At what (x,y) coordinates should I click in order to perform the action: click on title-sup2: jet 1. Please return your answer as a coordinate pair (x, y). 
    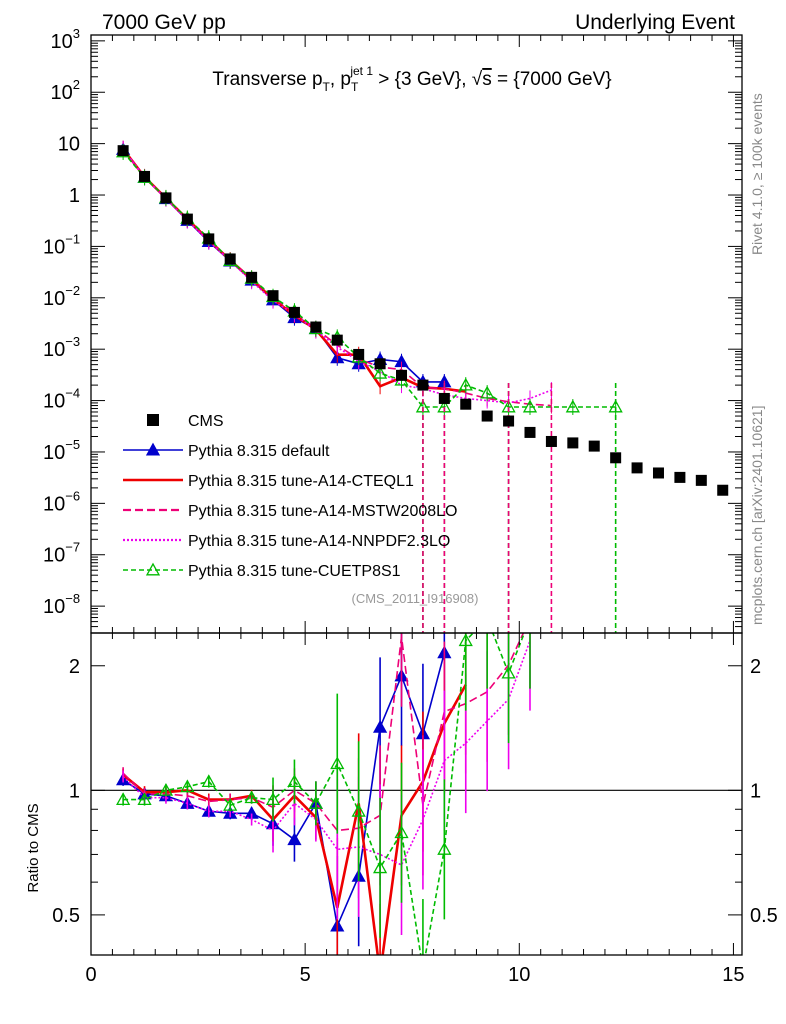
    Looking at the image, I should click on (361, 71).